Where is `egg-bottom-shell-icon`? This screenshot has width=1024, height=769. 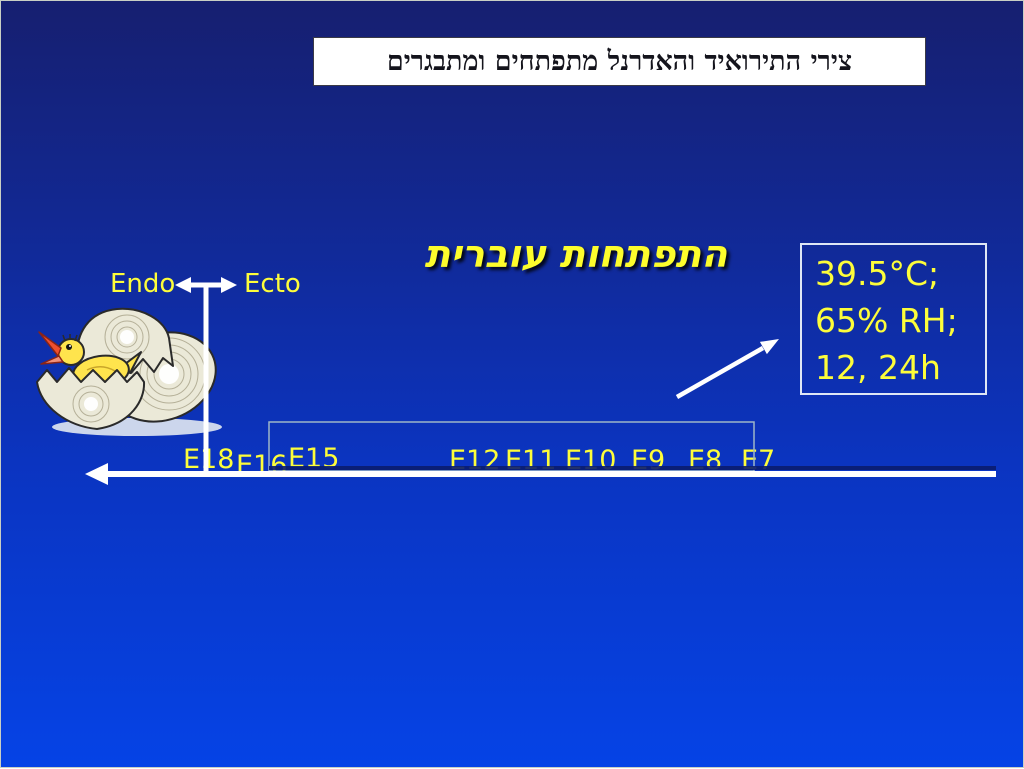 egg-bottom-shell-icon is located at coordinates (91, 398).